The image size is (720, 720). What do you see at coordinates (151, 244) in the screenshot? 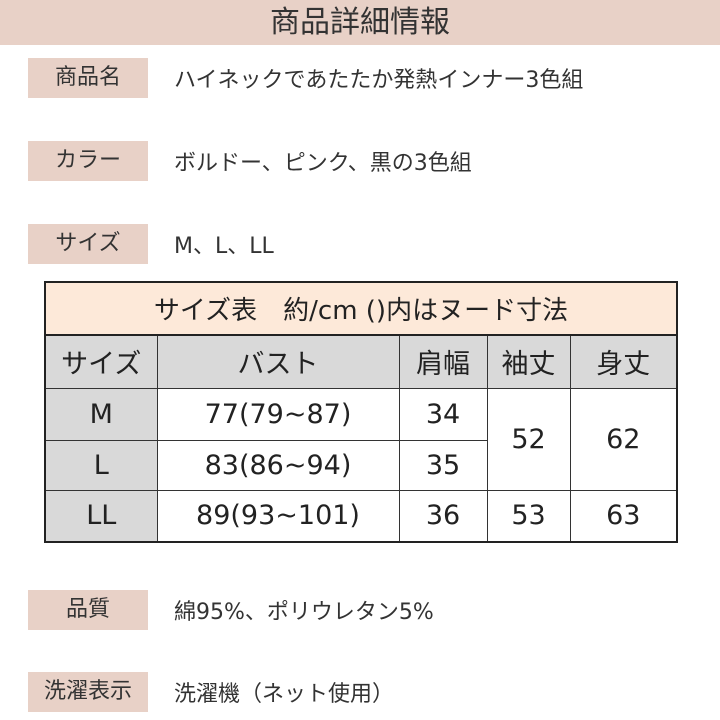
I see `field-size: サイズ M、L、LL` at bounding box center [151, 244].